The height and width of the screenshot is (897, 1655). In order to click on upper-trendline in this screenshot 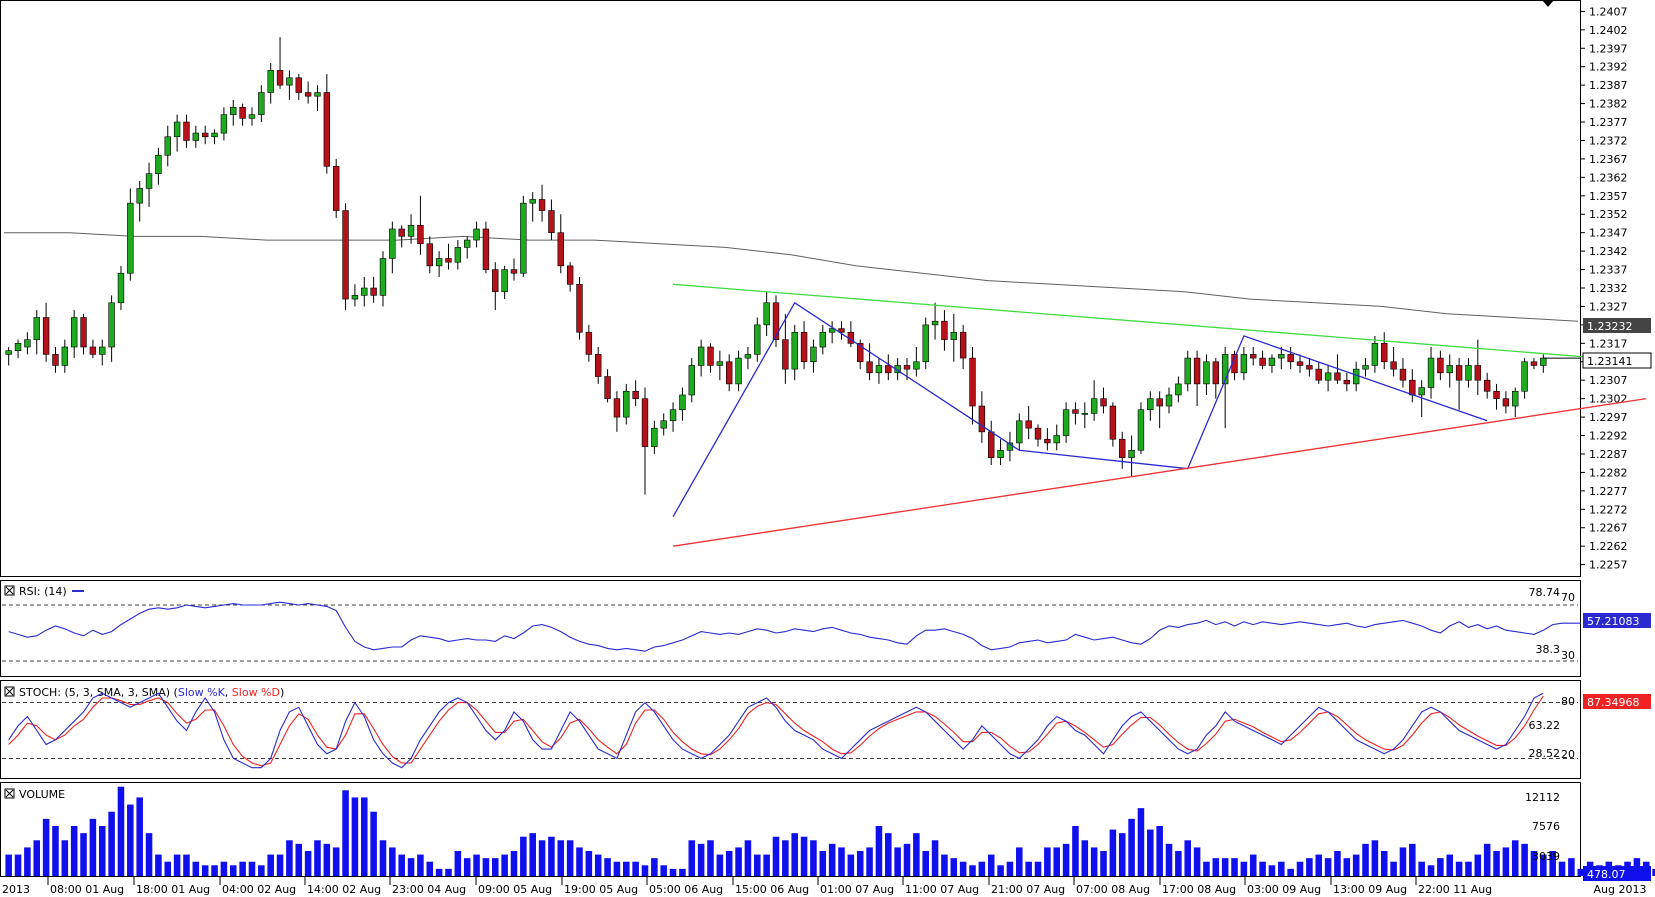, I will do `click(1160, 323)`.